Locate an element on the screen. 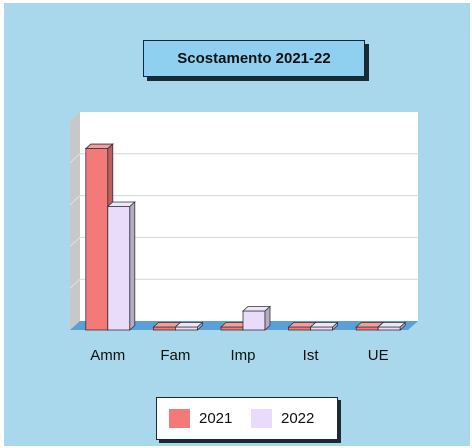 This screenshot has width=472, height=448. x-tick-label: Fam is located at coordinates (175, 355).